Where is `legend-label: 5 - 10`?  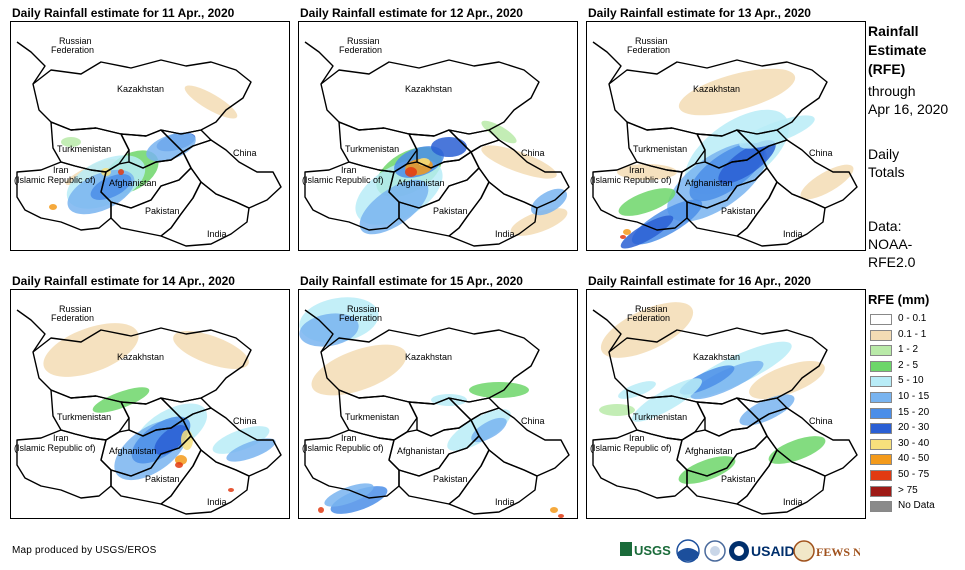
legend-label: 5 - 10 is located at coordinates (911, 381).